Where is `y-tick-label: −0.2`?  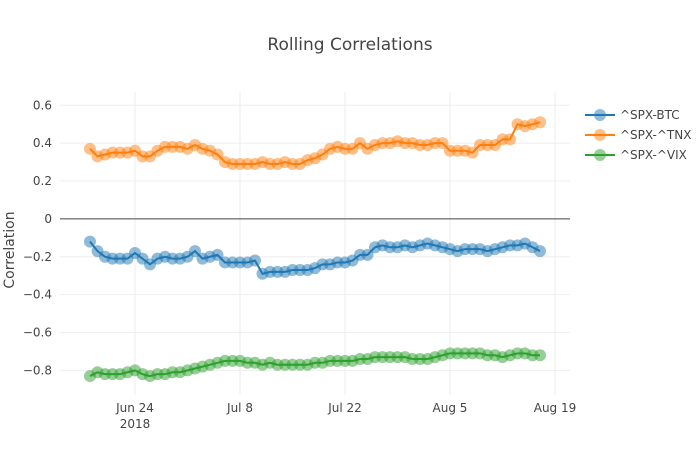
y-tick-label: −0.2 is located at coordinates (37, 257).